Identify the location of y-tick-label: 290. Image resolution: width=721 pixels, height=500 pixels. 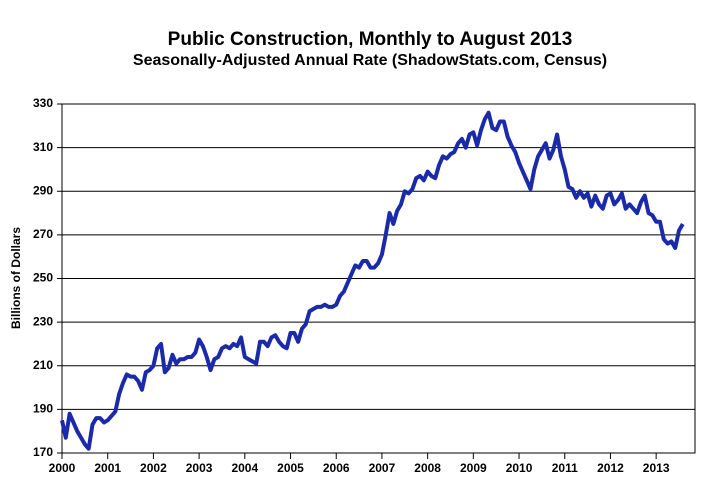
(43, 190).